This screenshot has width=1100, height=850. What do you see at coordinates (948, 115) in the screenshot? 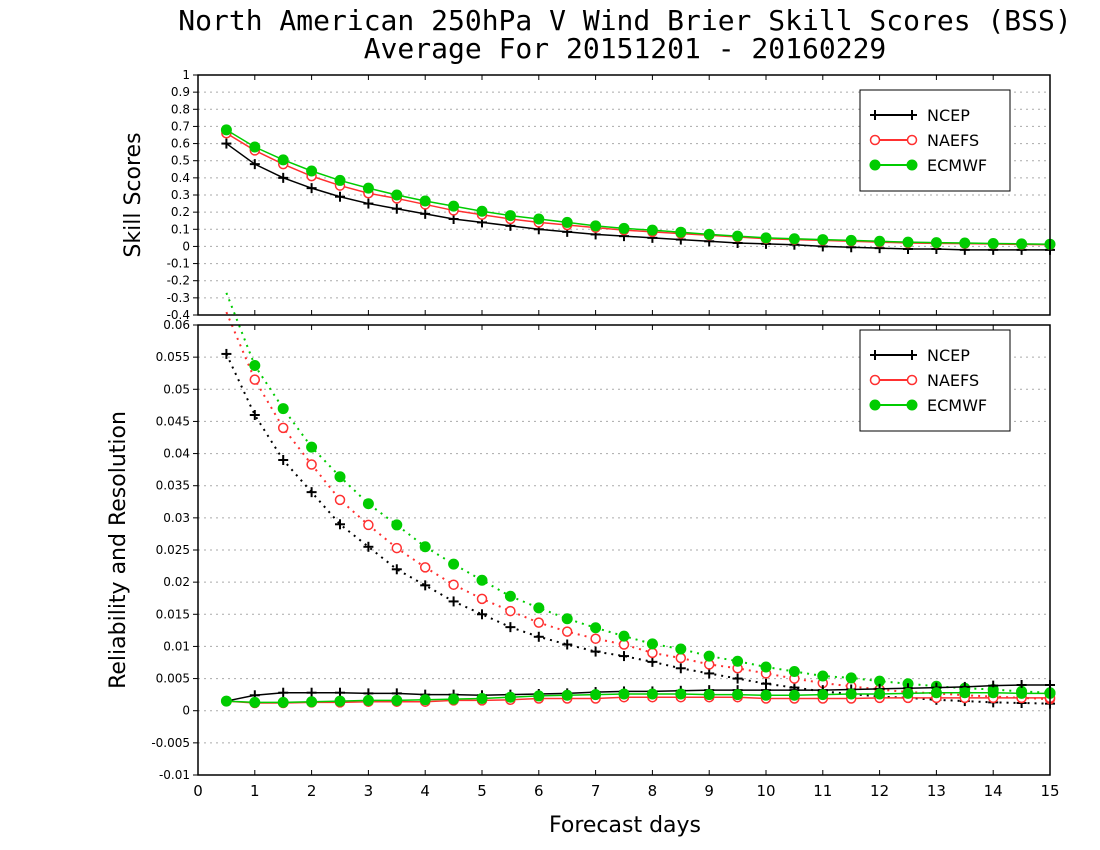
I see `legend-label: NCEP` at bounding box center [948, 115].